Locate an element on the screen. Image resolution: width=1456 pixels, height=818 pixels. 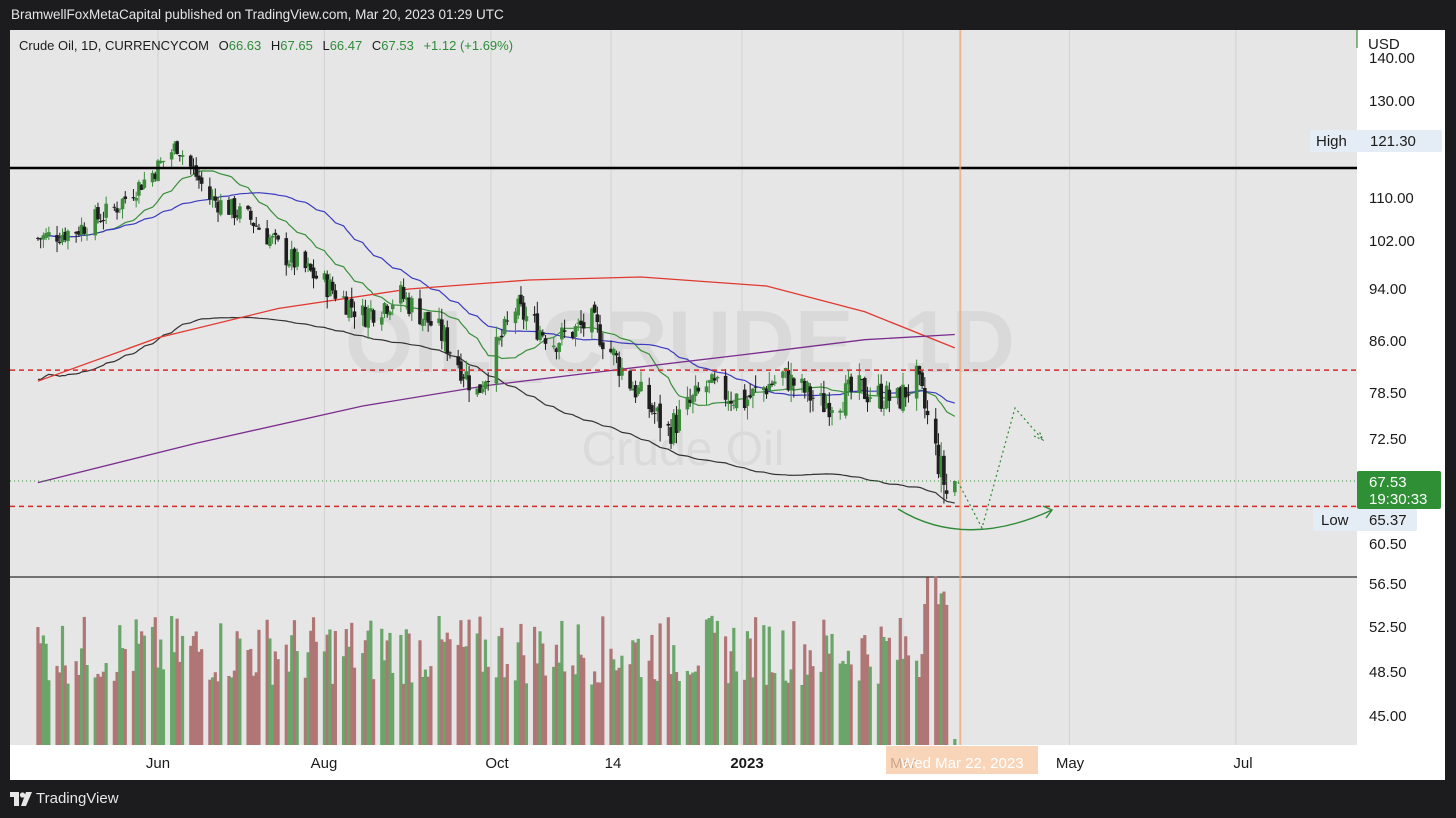
tradingview-icon is located at coordinates (21, 799).